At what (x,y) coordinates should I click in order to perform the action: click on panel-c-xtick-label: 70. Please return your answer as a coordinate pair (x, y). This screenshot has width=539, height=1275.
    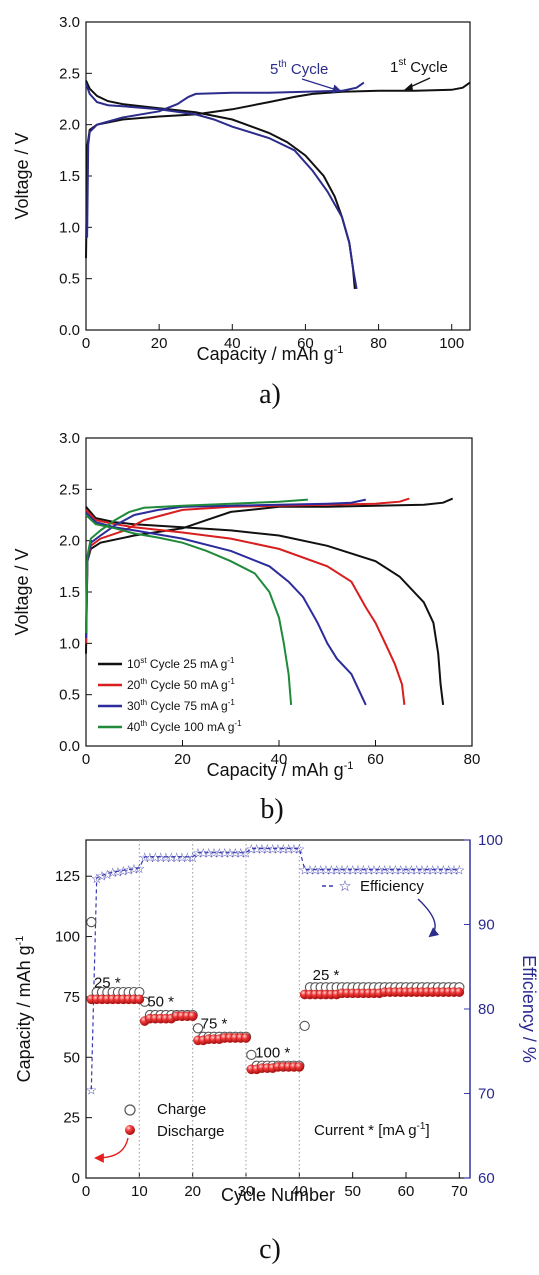
    Looking at the image, I should click on (459, 1191).